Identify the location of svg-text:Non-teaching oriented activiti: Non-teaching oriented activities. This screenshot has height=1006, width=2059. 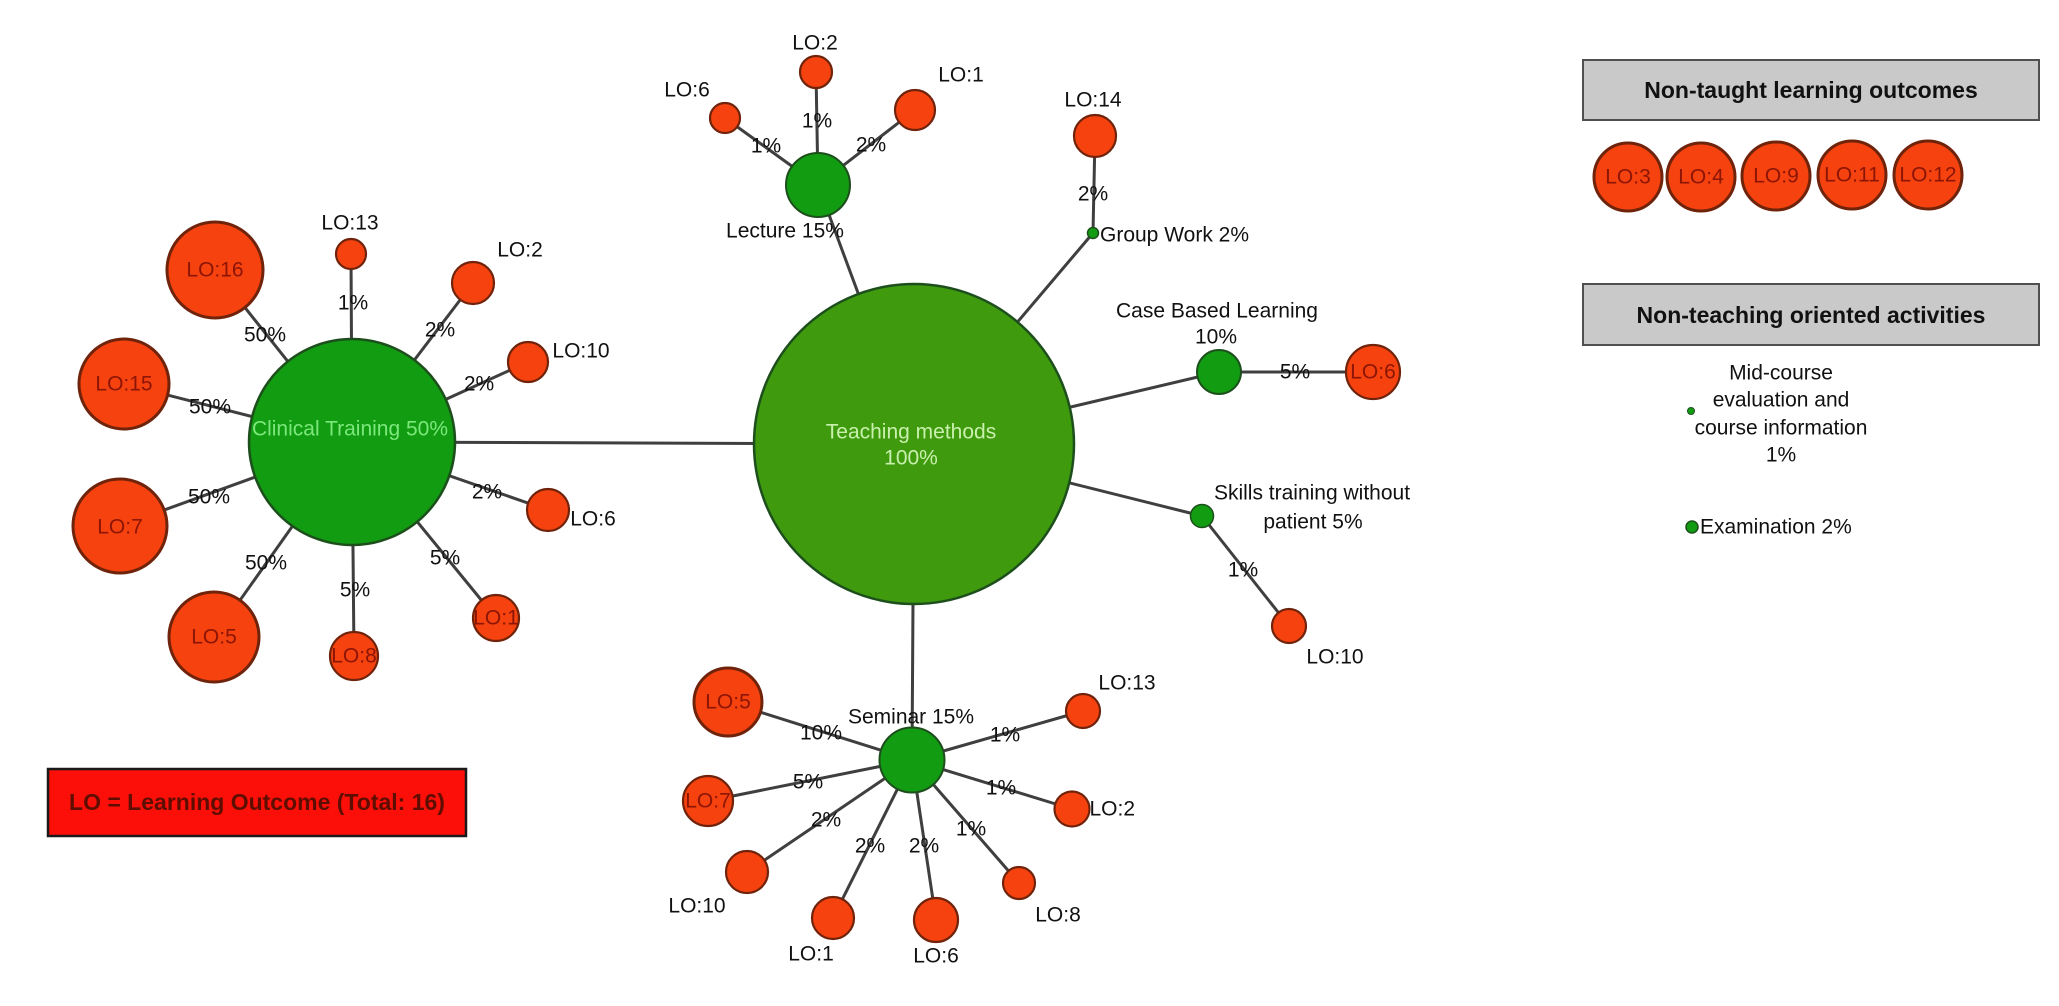
(1811, 315).